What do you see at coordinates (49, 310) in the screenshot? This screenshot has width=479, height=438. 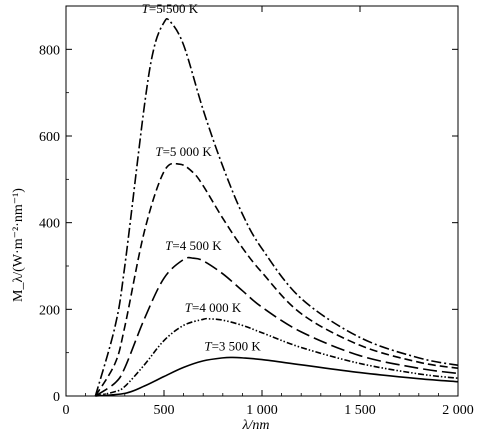 I see `y-tick-label: 200` at bounding box center [49, 310].